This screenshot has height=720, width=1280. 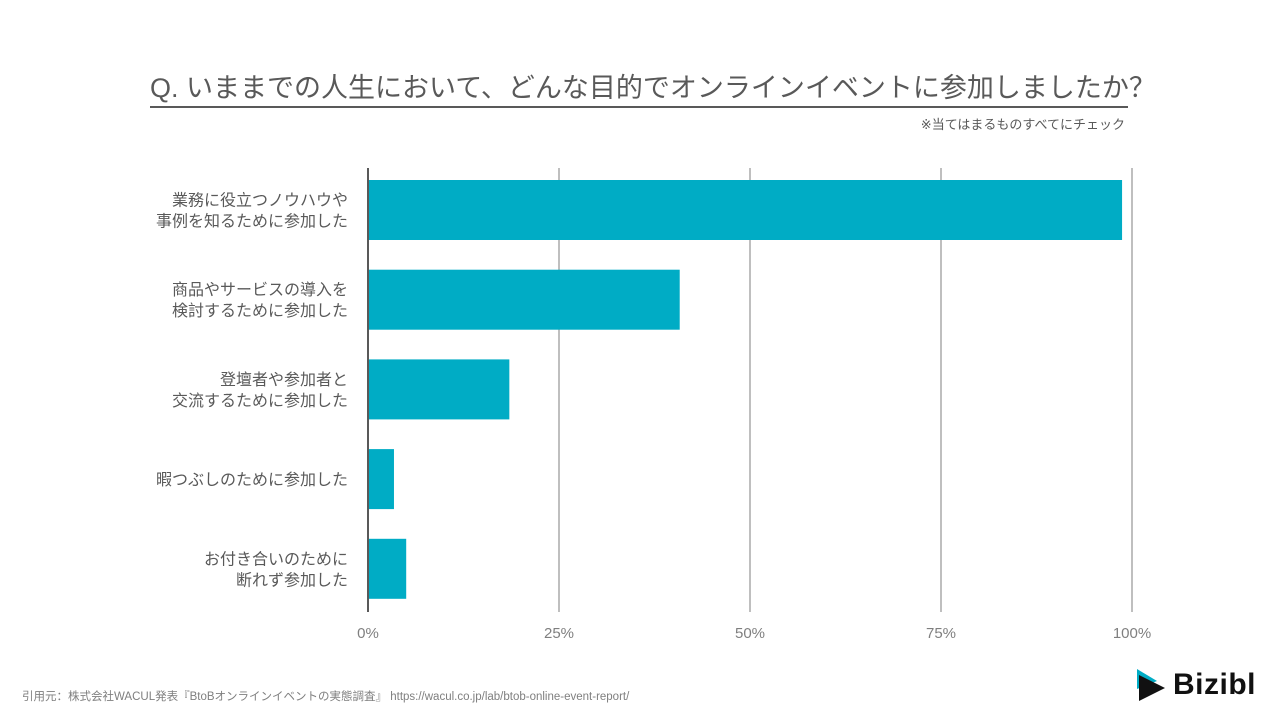 What do you see at coordinates (941, 633) in the screenshot?
I see `x-tick-label: 75%` at bounding box center [941, 633].